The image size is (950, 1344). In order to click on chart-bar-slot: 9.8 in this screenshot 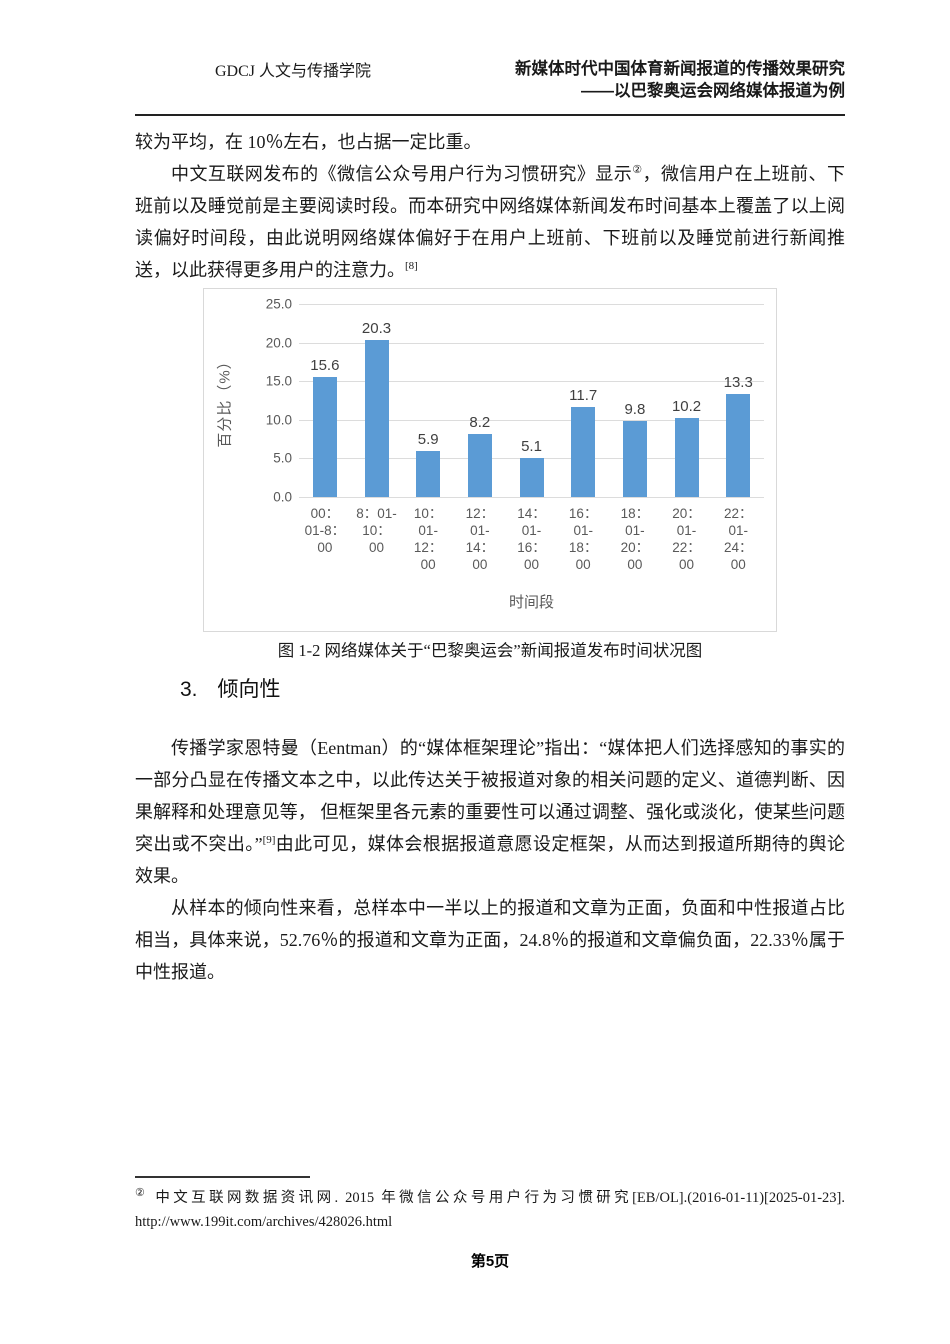, I will do `click(635, 400)`.